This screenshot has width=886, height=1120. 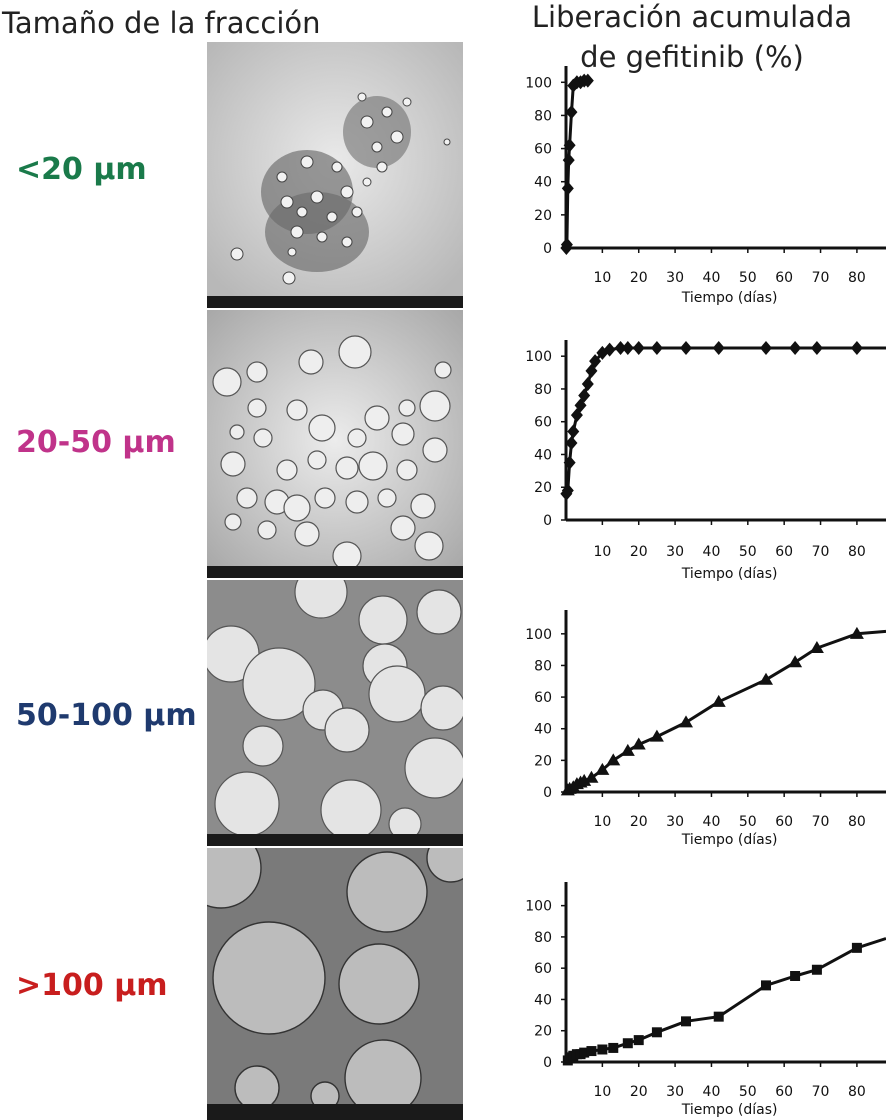 I want to click on fraction-label-lt20: <20 µm, so click(x=81, y=169).